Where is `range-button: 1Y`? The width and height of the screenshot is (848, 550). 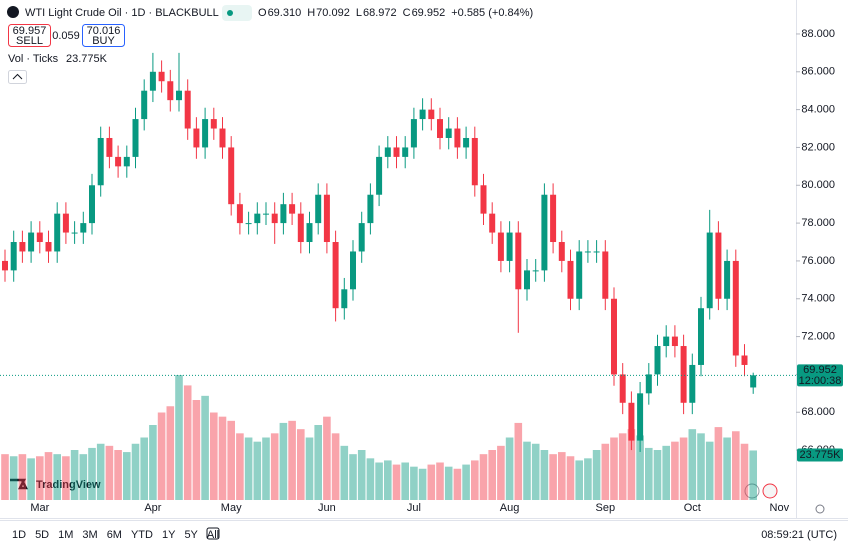
range-button: 1Y is located at coordinates (169, 535).